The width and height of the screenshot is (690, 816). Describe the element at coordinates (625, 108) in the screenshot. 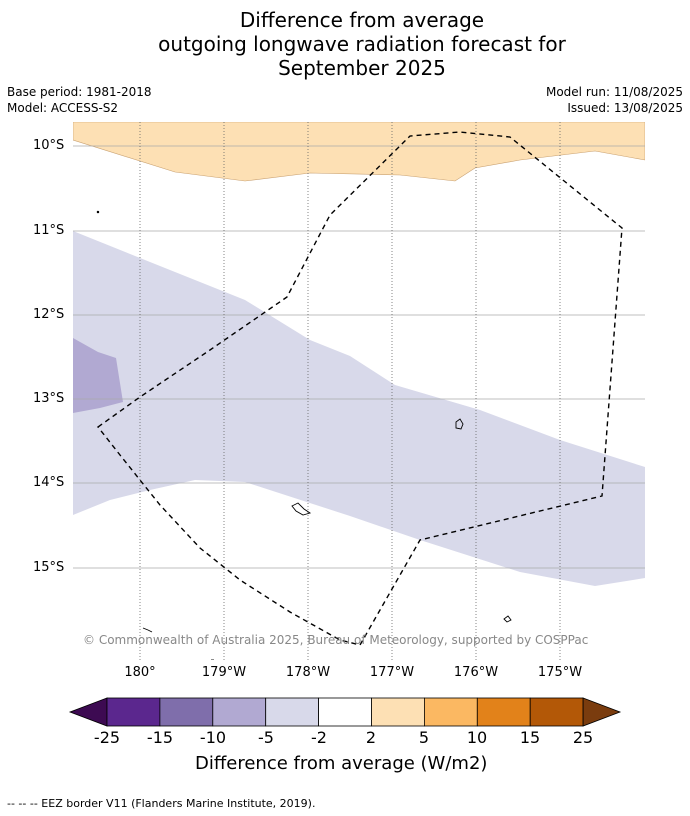

I see `issued-date: Issued: 13/08/2025` at that location.